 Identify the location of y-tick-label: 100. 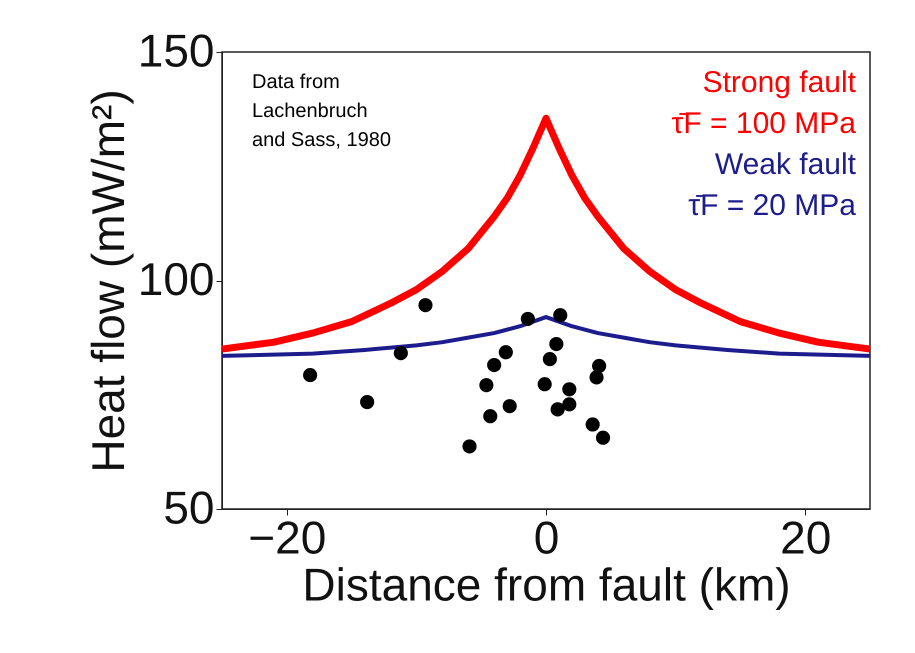
(176, 279).